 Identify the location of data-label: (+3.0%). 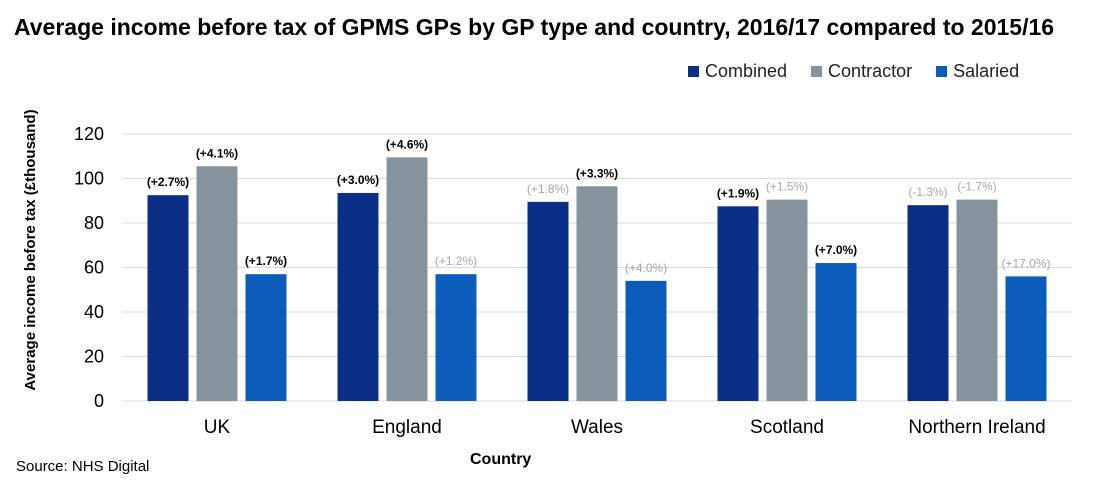
(358, 180).